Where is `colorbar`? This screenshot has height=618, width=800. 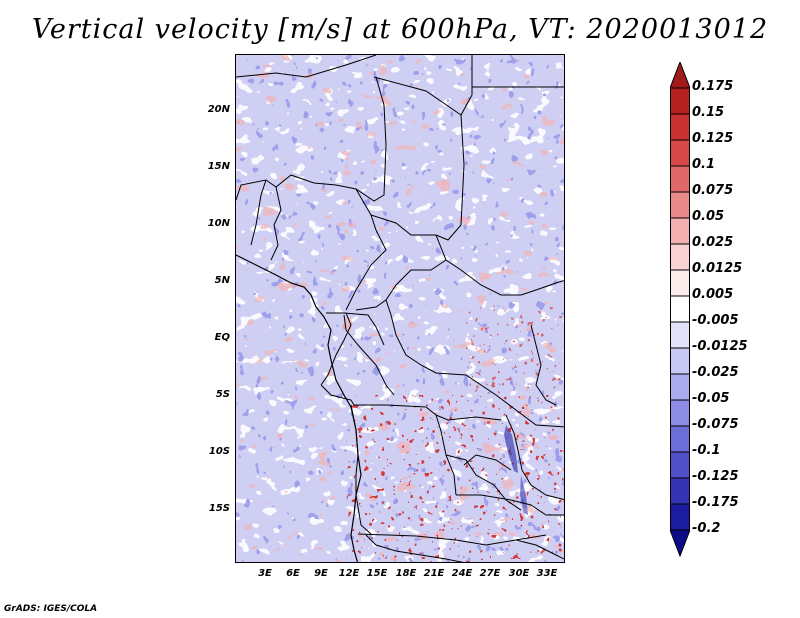
colorbar is located at coordinates (680, 310).